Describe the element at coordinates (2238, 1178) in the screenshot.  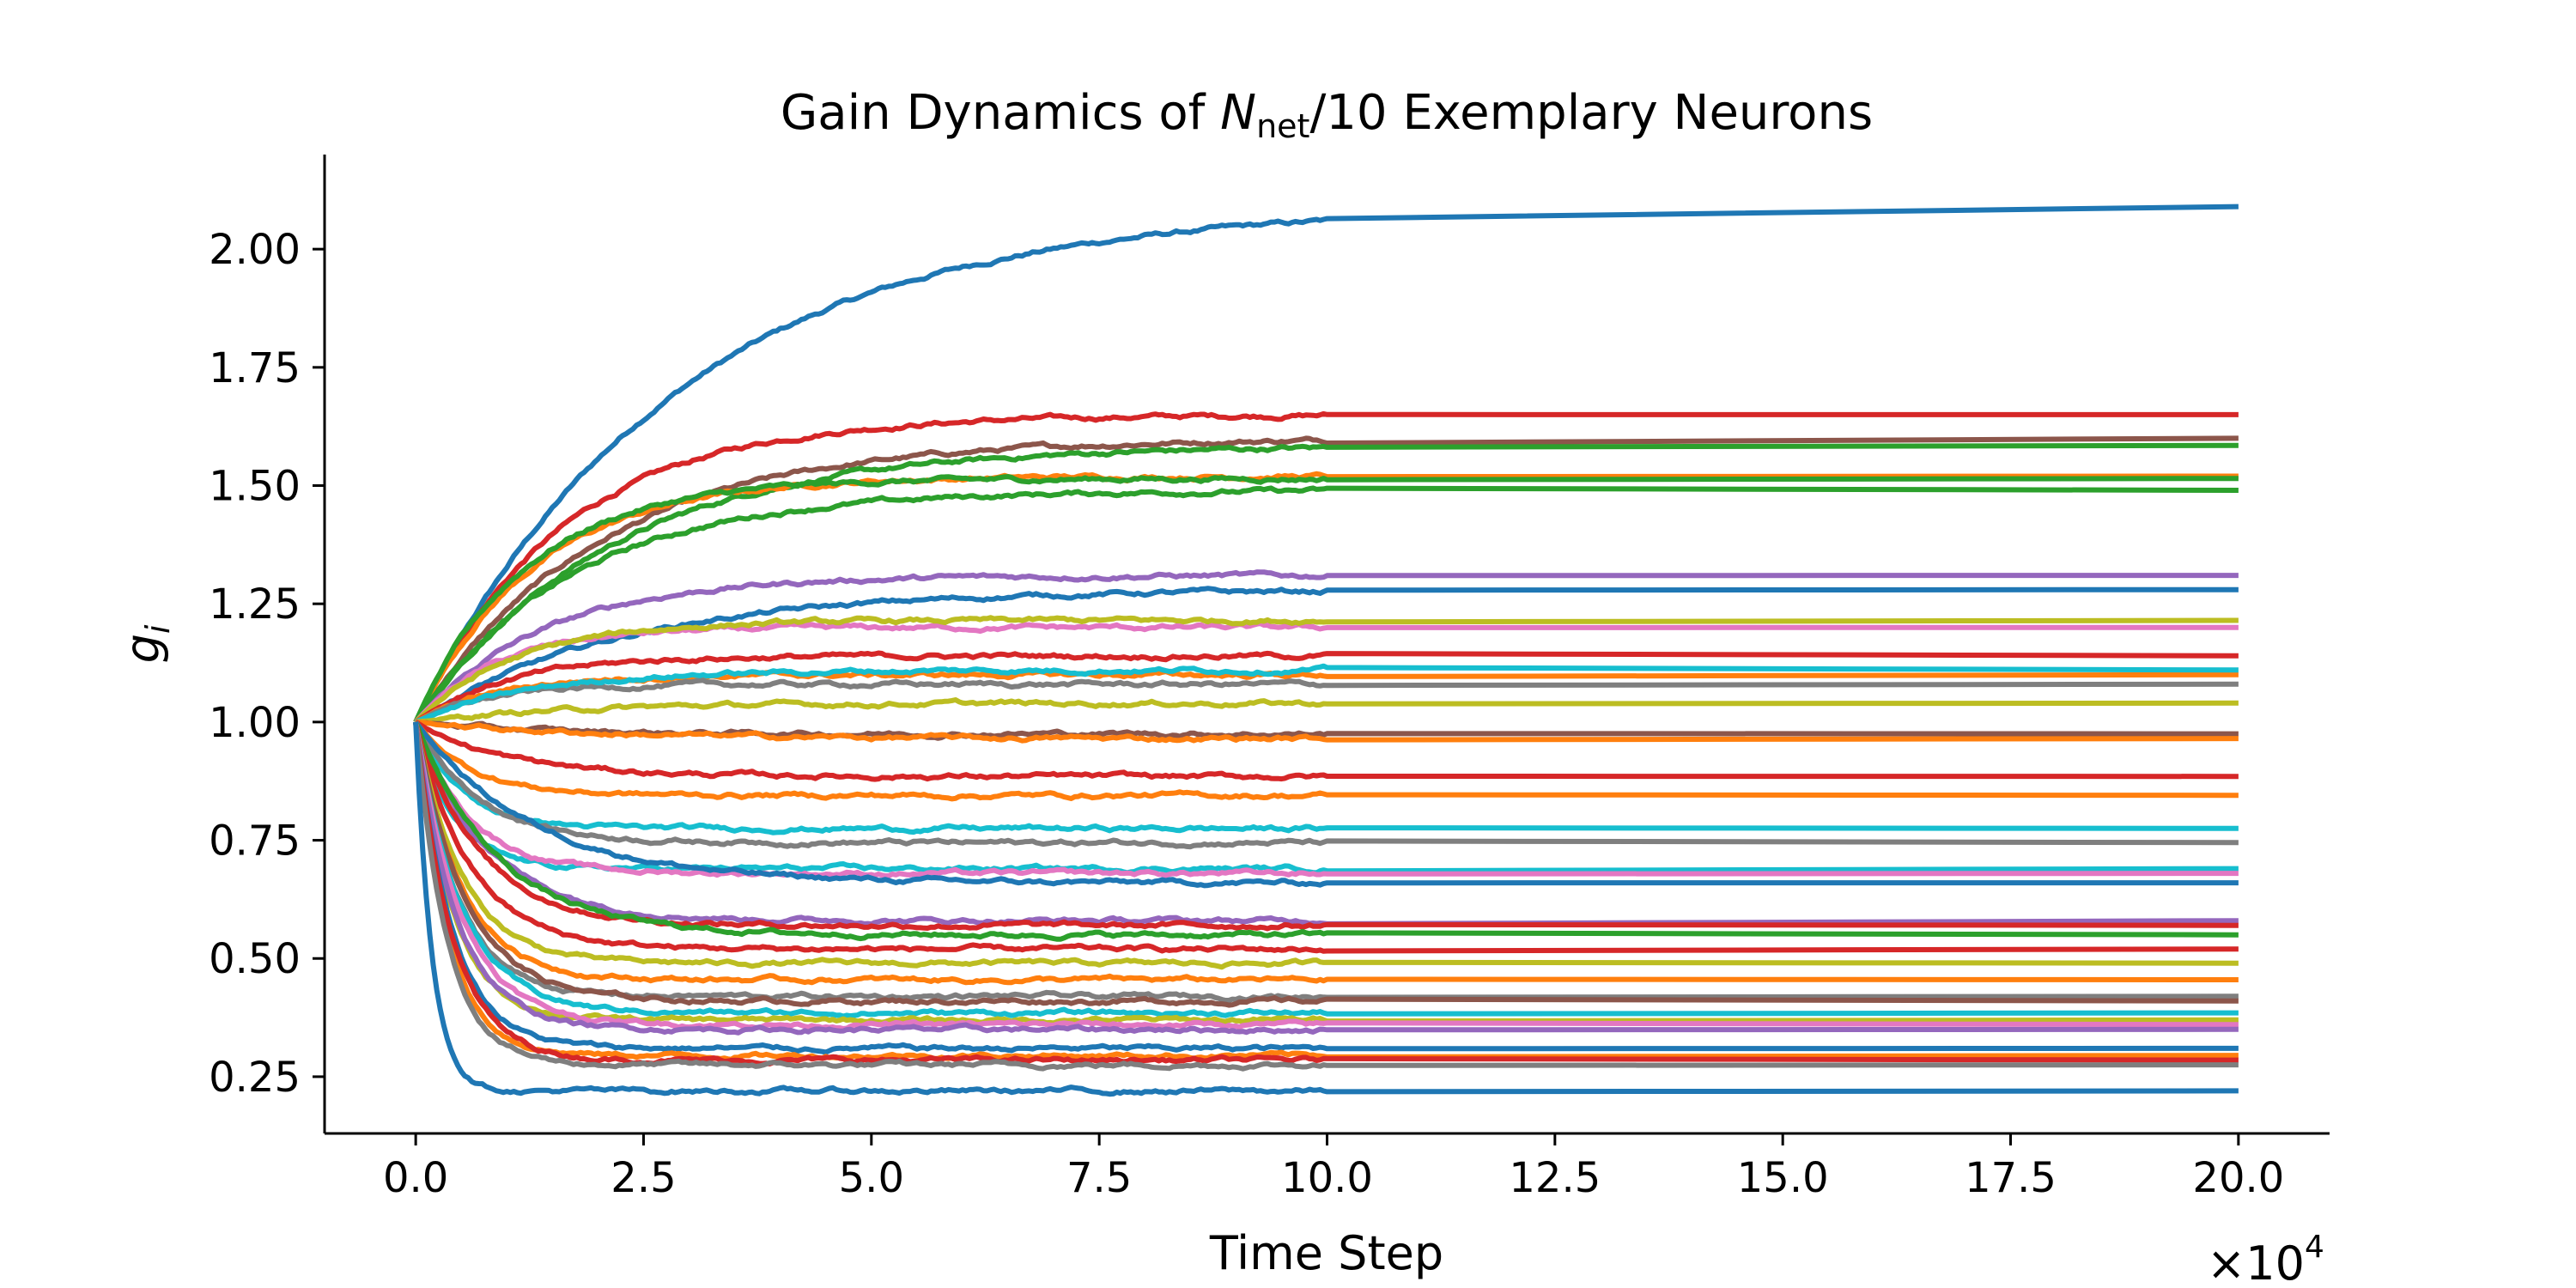
I see `x-tick-label: 20.0` at that location.